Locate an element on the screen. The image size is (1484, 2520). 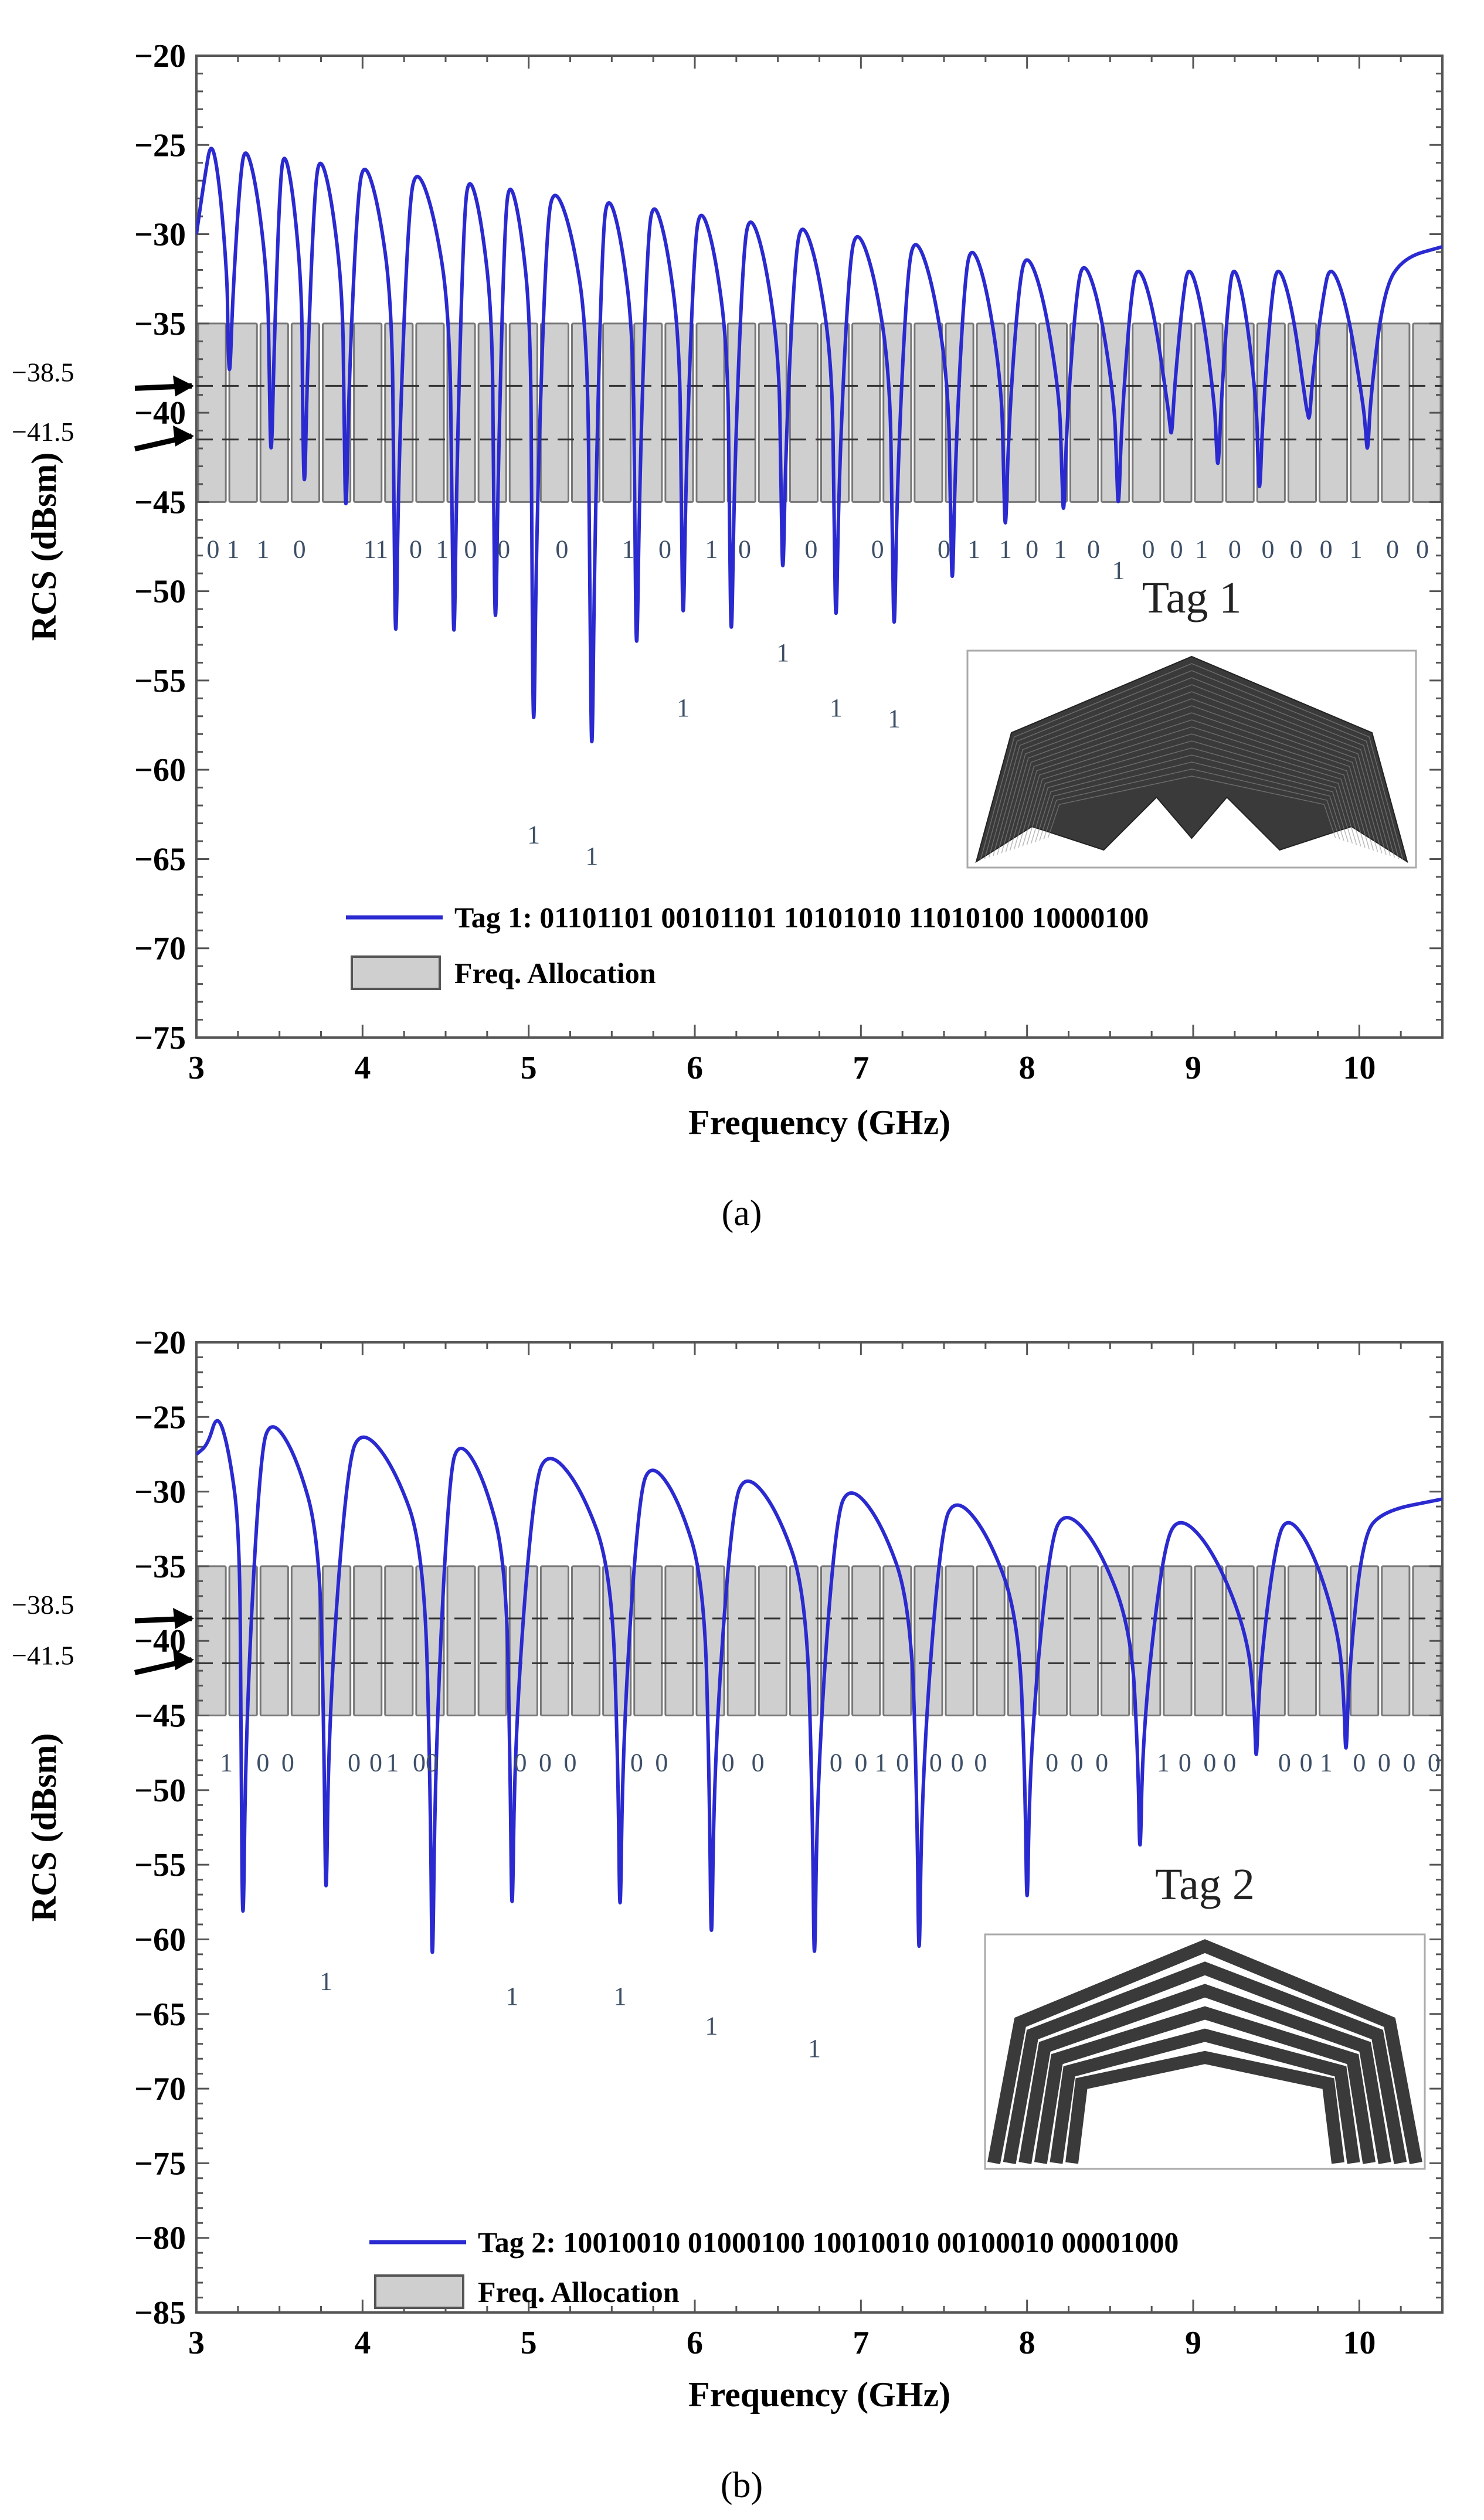
panel-caption: (a) is located at coordinates (742, 1213).